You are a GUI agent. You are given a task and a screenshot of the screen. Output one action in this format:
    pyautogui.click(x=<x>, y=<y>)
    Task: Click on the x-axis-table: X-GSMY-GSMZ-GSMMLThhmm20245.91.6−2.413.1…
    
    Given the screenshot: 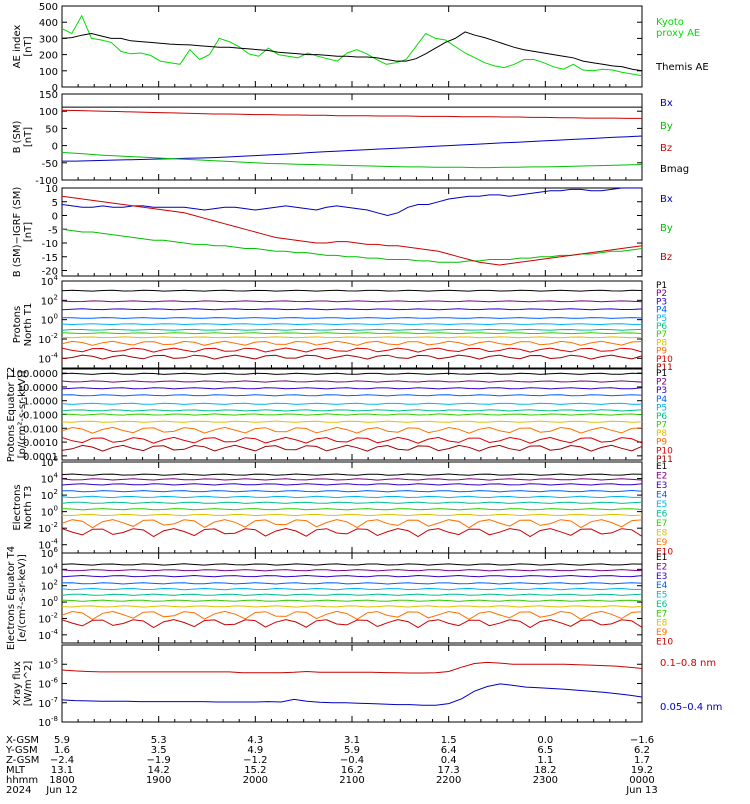 What is the action you would take?
    pyautogui.click(x=331, y=765)
    